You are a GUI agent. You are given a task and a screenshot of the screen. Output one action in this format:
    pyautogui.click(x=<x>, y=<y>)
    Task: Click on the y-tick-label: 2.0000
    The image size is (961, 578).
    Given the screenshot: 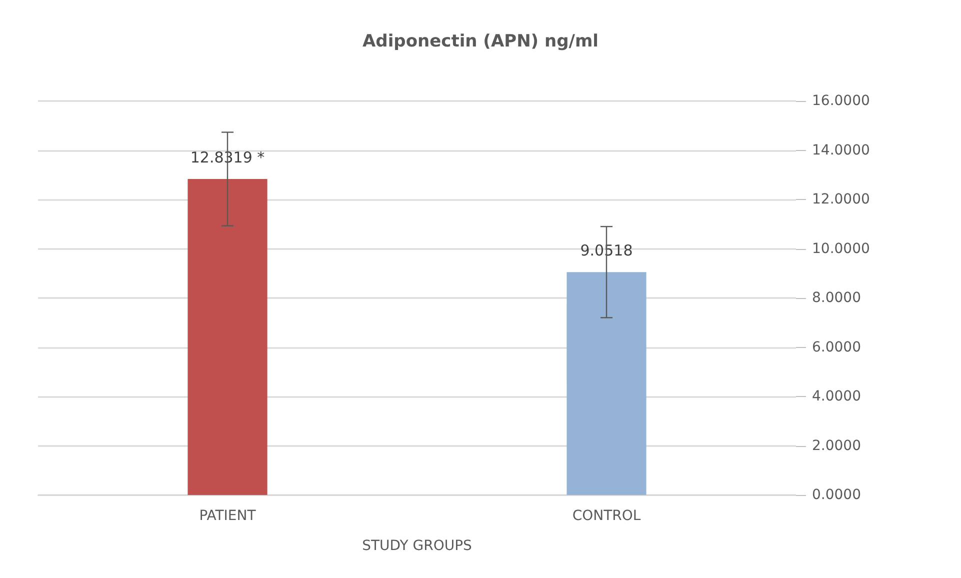 What is the action you would take?
    pyautogui.click(x=836, y=446)
    